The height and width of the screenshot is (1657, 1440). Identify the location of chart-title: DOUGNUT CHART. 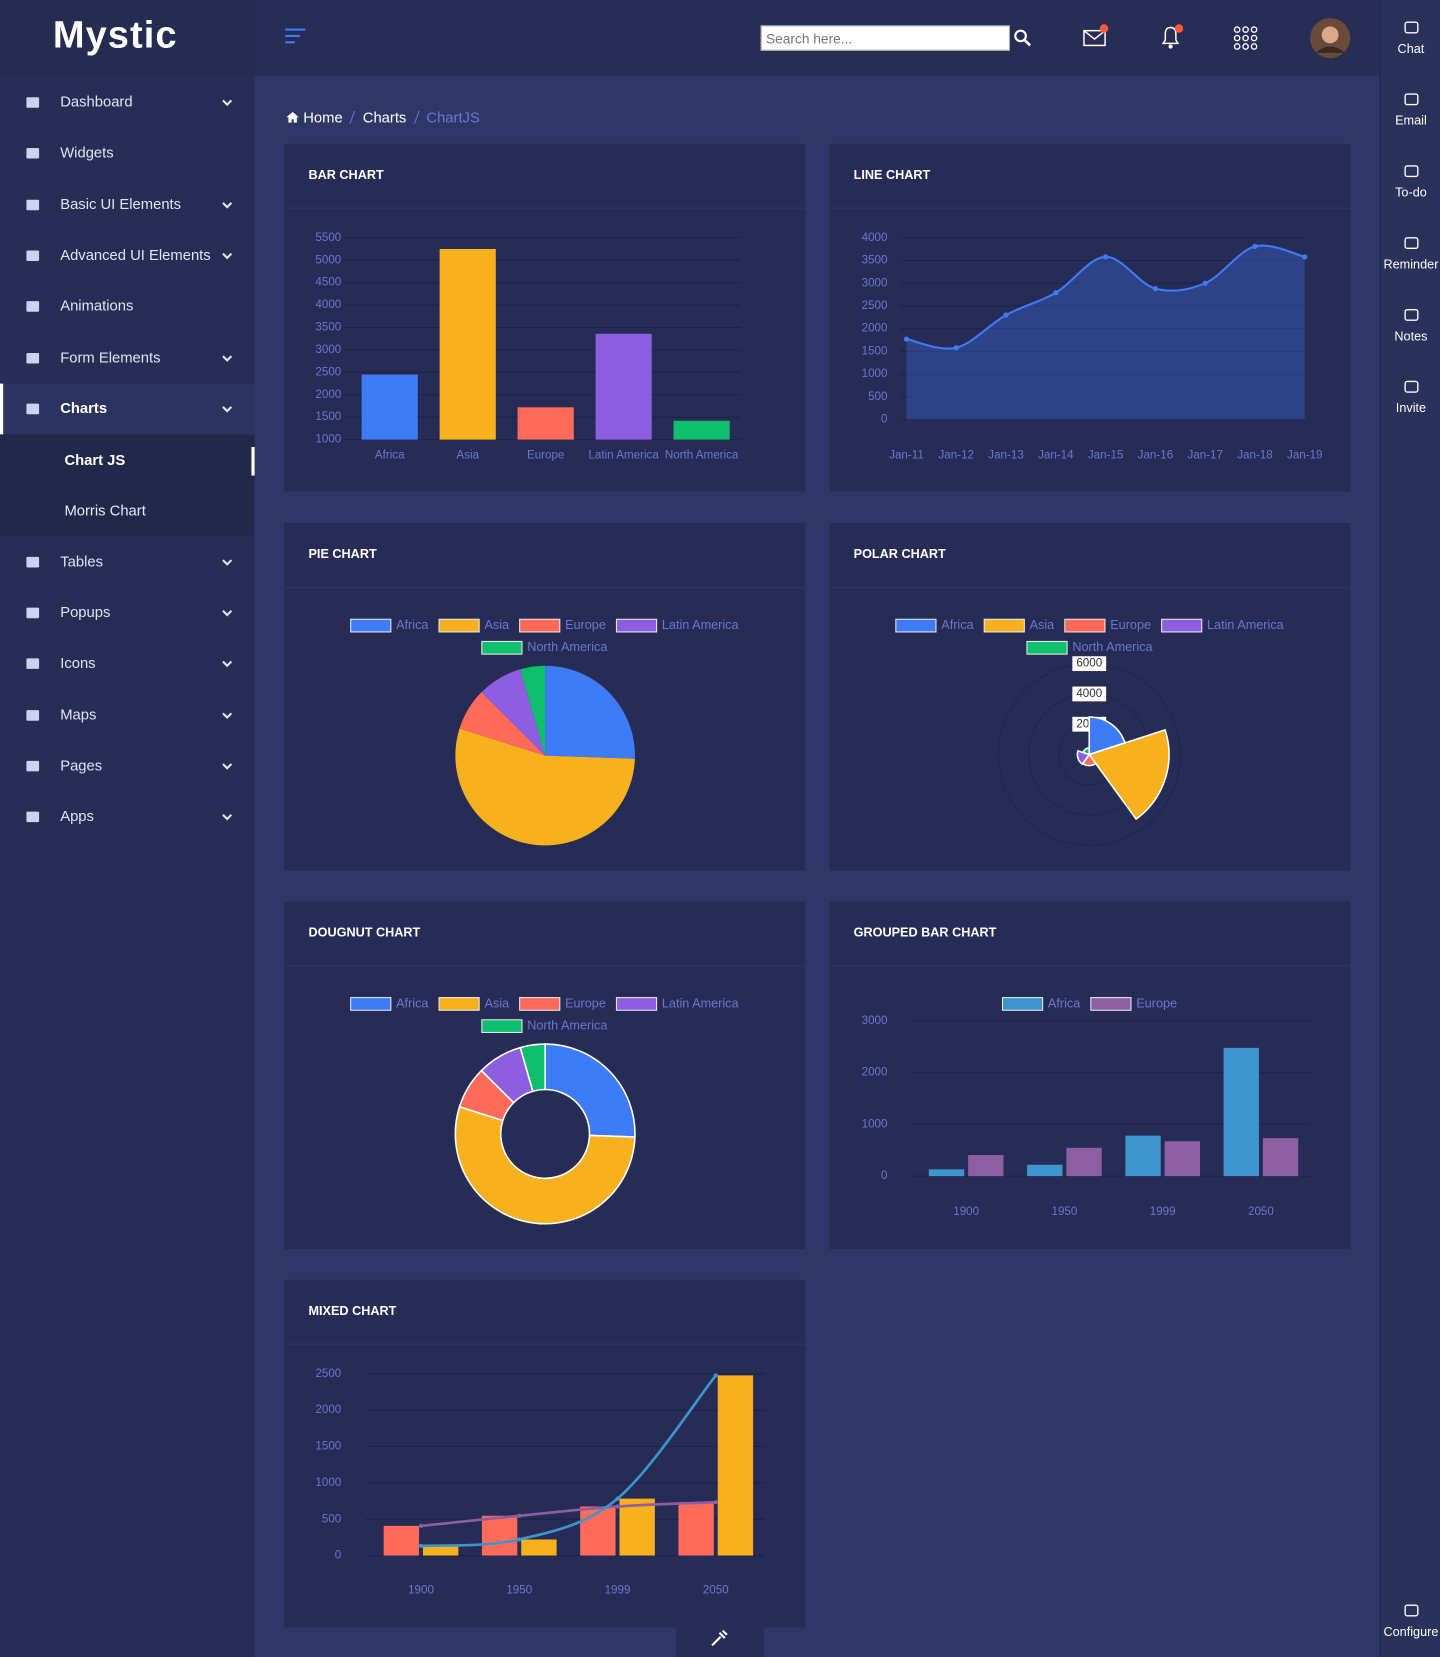
(364, 932).